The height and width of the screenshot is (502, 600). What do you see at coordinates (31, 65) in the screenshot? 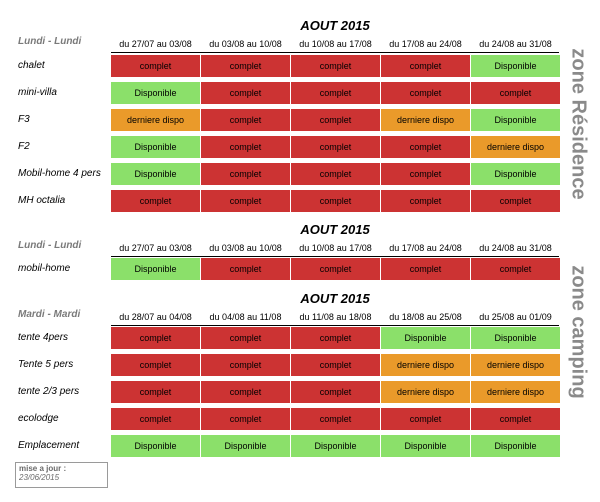
I see `row-label: chalet` at bounding box center [31, 65].